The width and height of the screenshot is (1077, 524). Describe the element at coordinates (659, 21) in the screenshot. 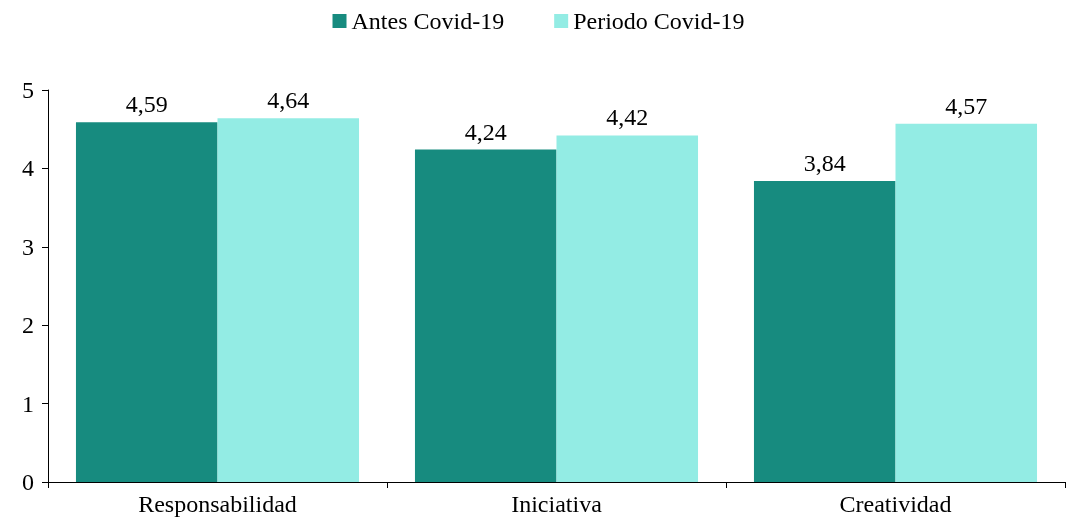

I see `legend-label: Periodo Covid-19` at that location.